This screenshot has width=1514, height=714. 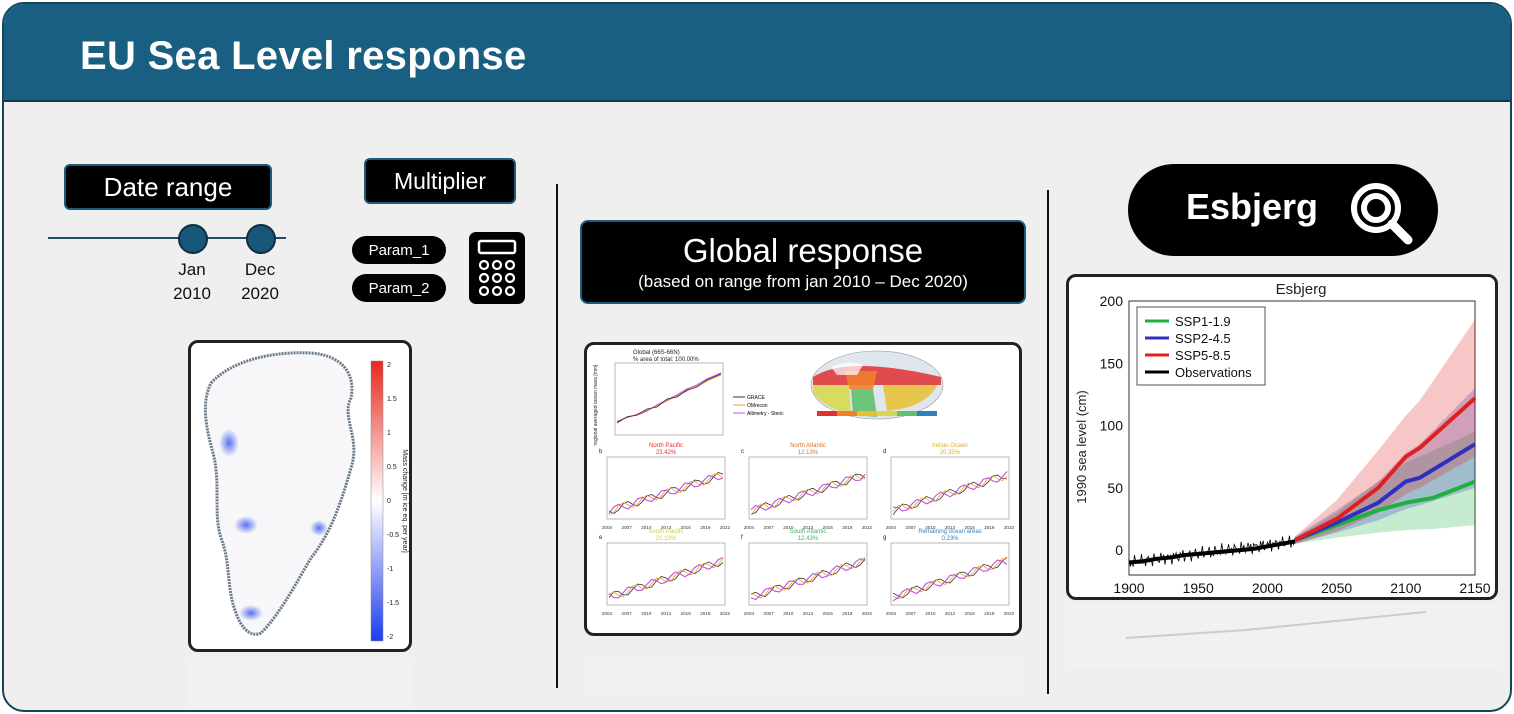 I want to click on param-2-input: Param_2, so click(x=399, y=288).